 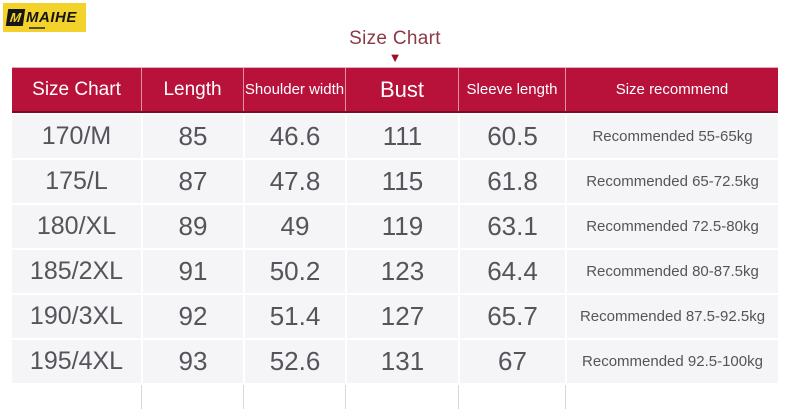 I want to click on cell-size: 195/4XL, so click(x=76, y=361).